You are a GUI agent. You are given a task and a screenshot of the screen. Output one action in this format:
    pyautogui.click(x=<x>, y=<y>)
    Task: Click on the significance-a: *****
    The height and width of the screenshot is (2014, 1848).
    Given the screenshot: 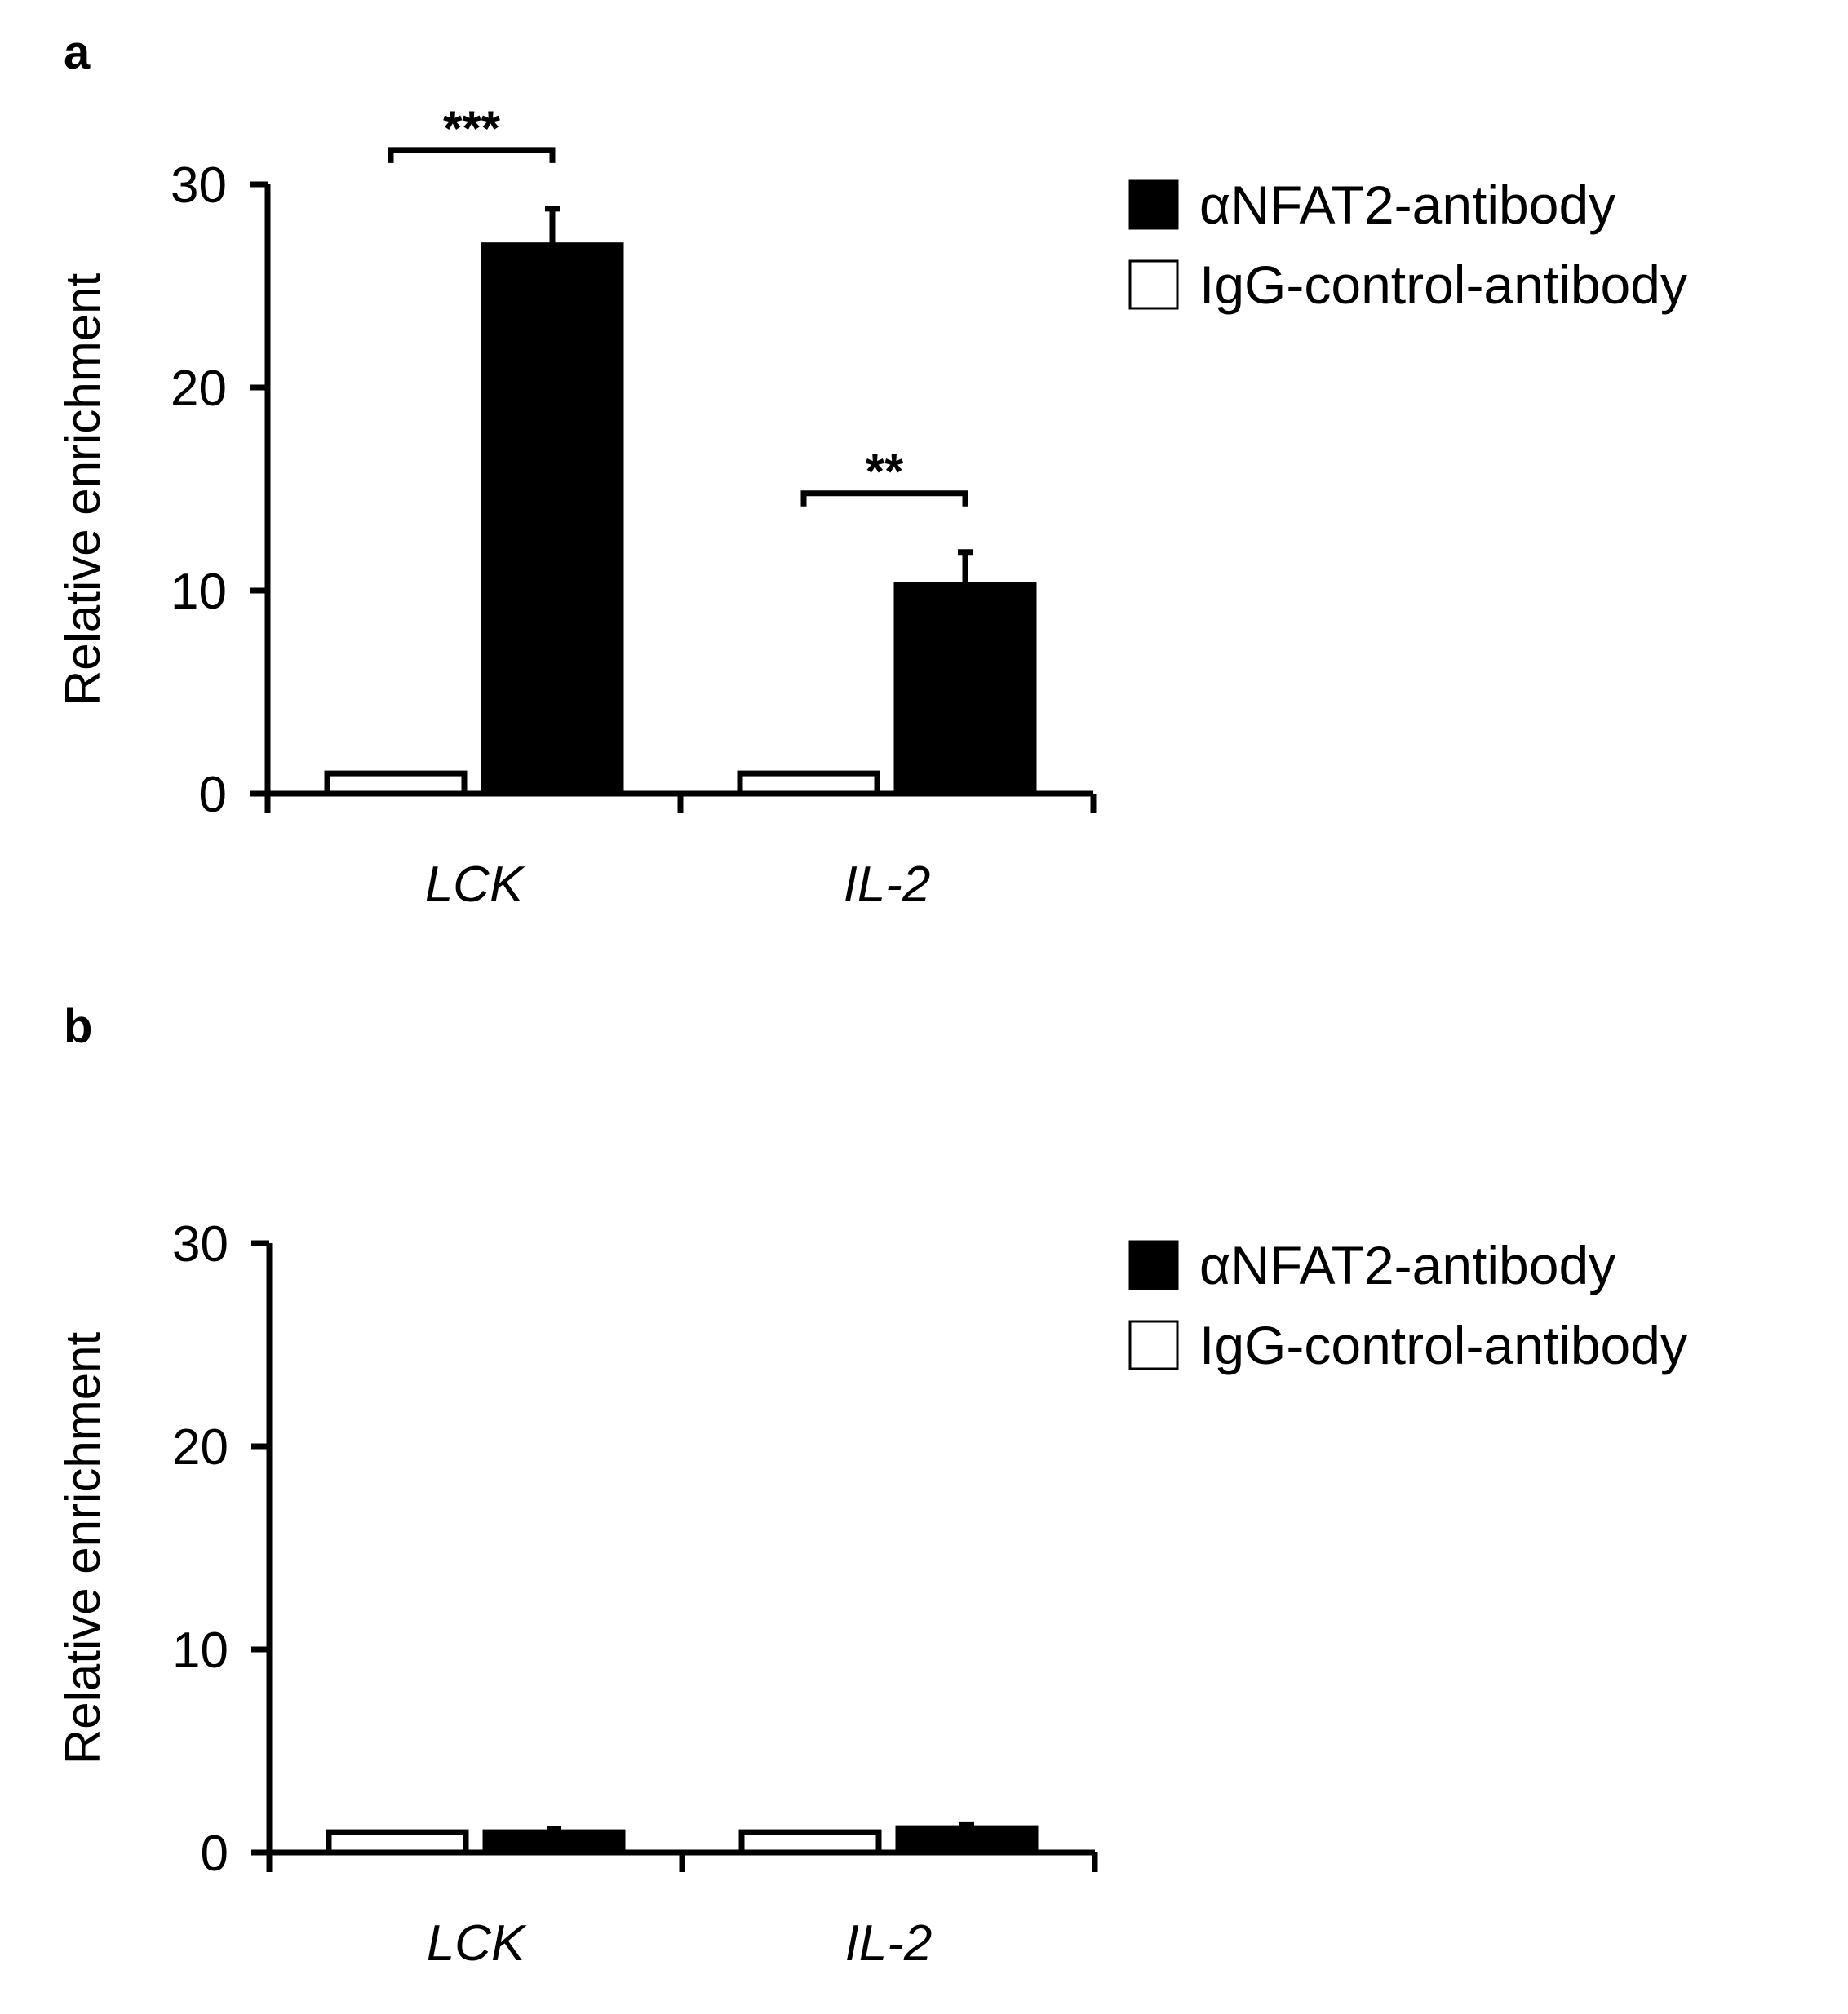 What is the action you would take?
    pyautogui.click(x=678, y=304)
    